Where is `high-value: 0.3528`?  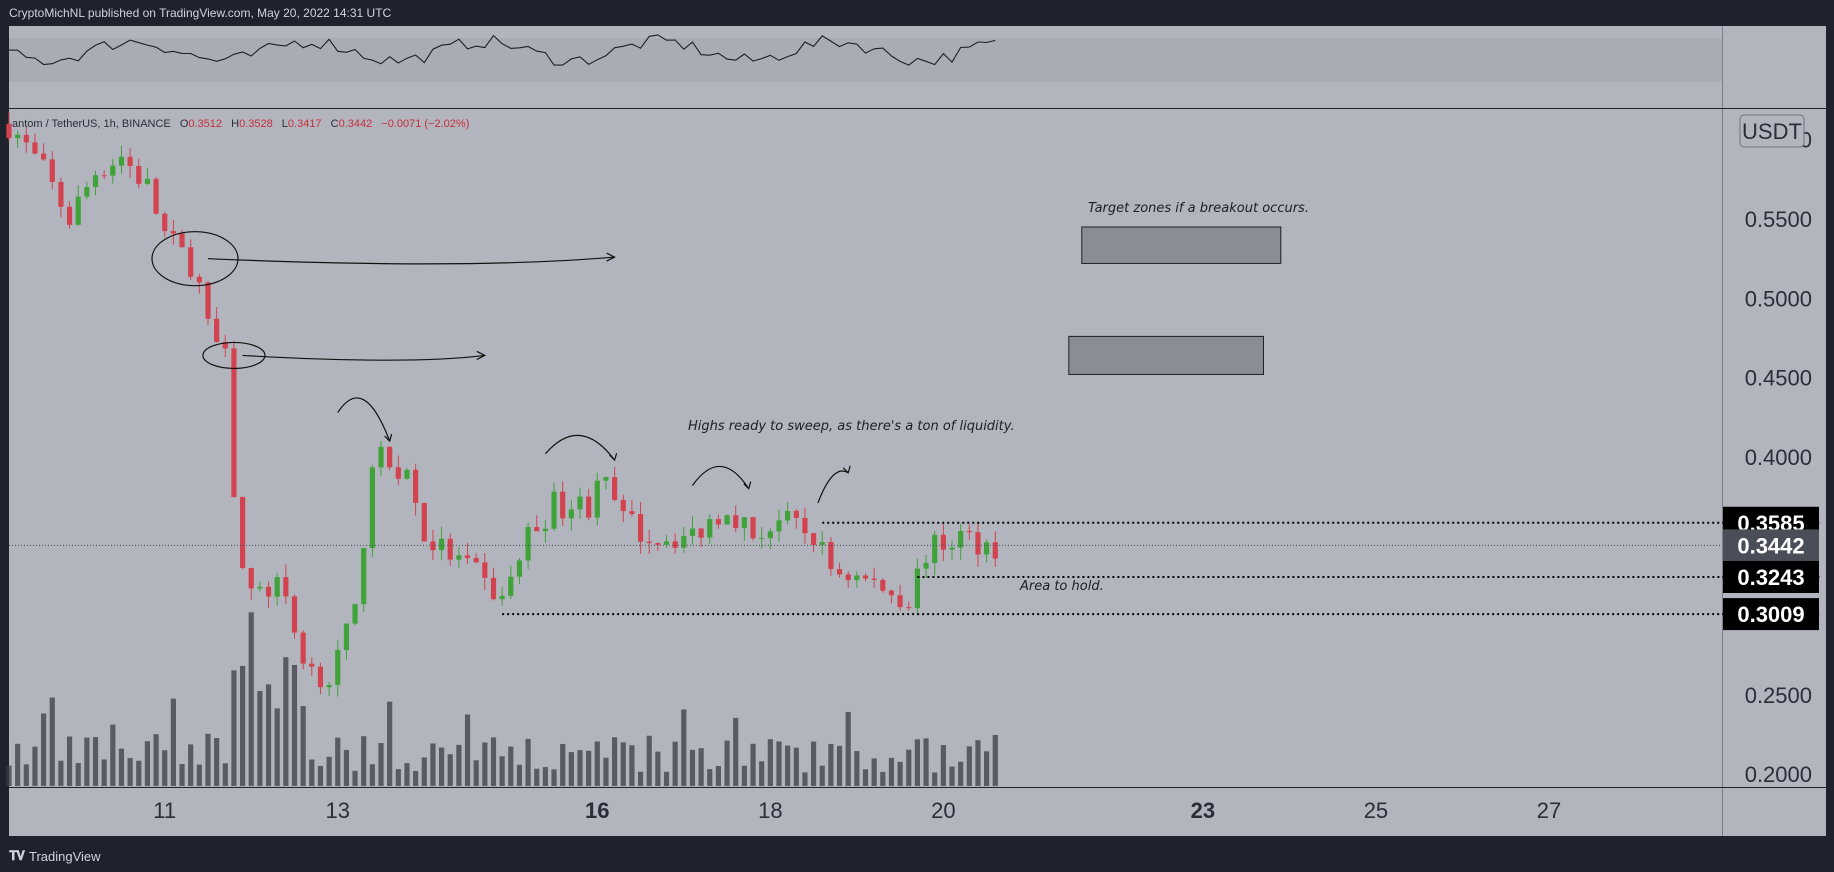 high-value: 0.3528 is located at coordinates (256, 124).